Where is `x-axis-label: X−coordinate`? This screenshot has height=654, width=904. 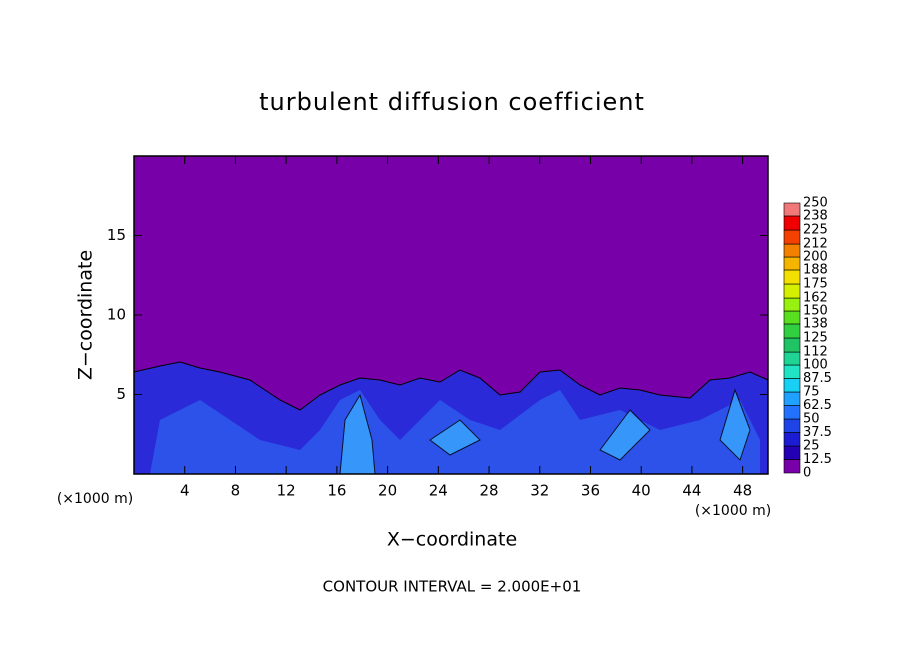
x-axis-label: X−coordinate is located at coordinates (452, 540).